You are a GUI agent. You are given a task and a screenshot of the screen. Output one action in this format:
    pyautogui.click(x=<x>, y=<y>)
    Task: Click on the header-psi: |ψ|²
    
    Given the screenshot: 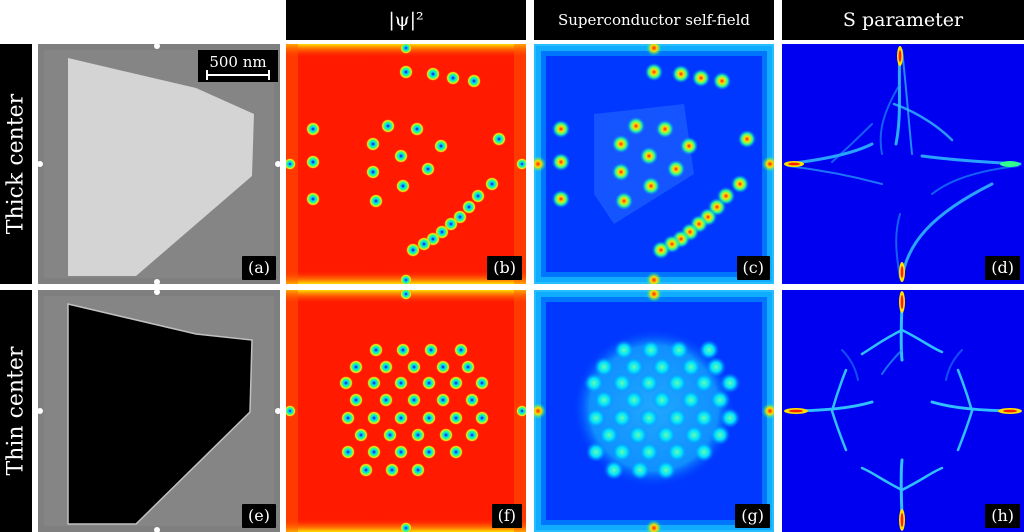 What is the action you would take?
    pyautogui.click(x=406, y=20)
    